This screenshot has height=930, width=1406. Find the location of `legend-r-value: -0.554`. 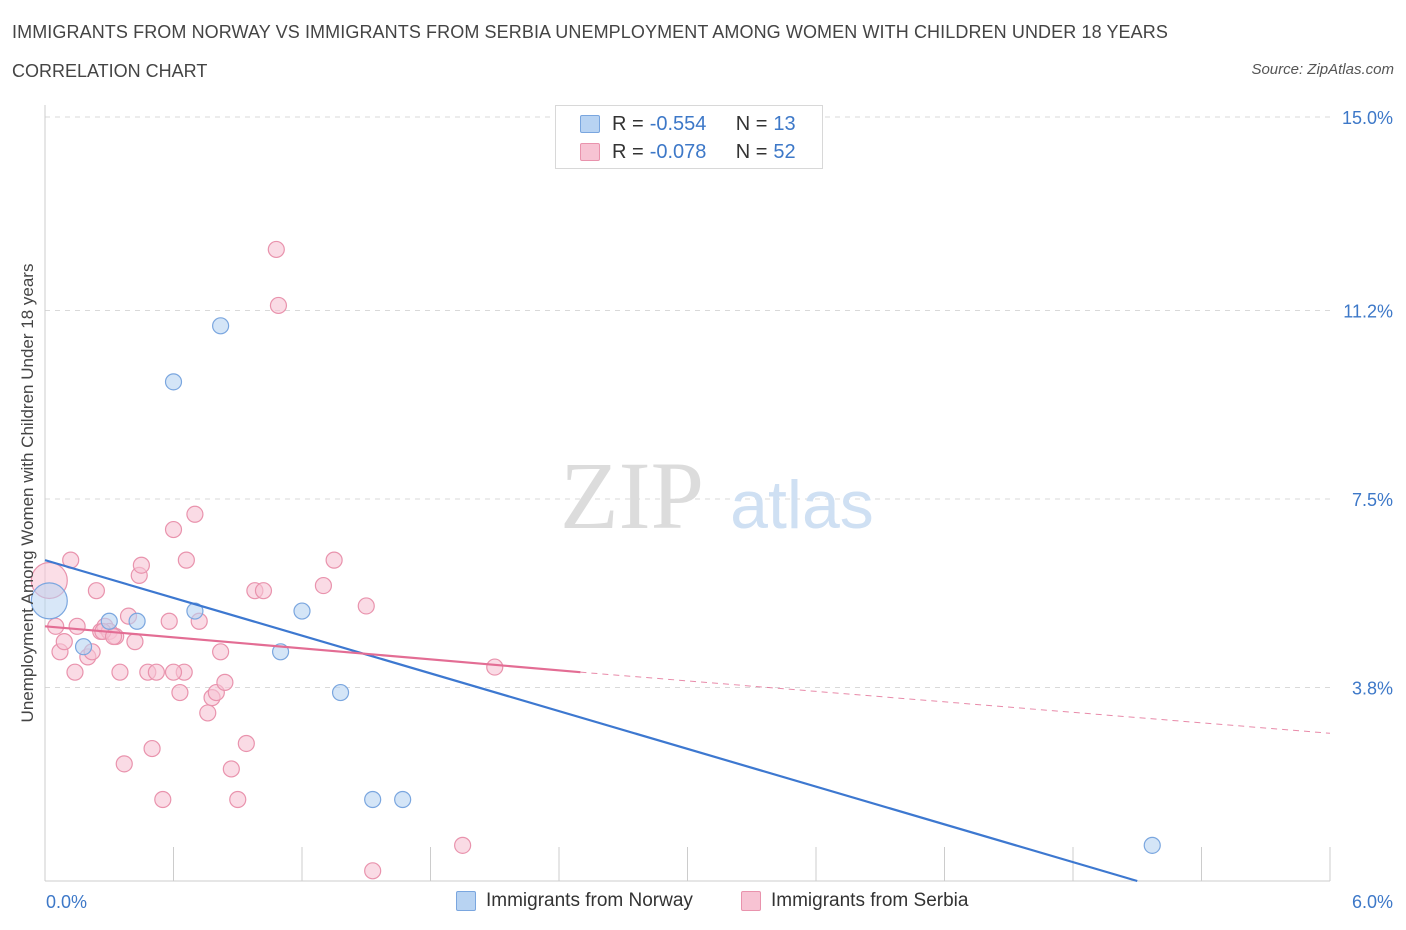

legend-r-value: -0.554 is located at coordinates (678, 123).